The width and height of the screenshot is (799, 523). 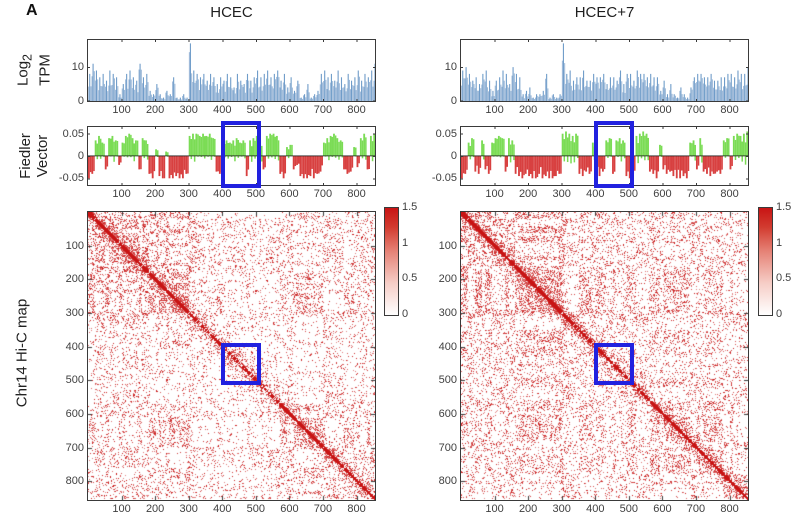 I want to click on fiedler-plot-hcec, so click(x=231, y=155).